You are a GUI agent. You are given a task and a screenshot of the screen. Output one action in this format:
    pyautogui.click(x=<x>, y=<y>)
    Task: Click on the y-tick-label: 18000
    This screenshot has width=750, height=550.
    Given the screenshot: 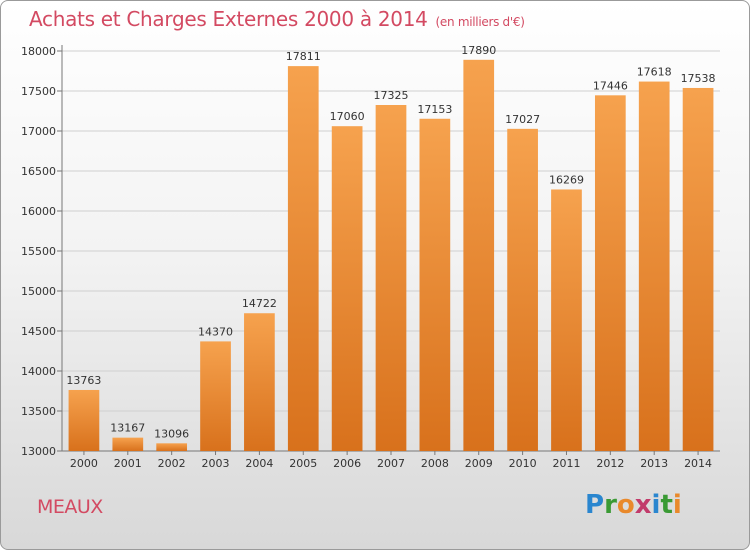 What is the action you would take?
    pyautogui.click(x=38, y=51)
    